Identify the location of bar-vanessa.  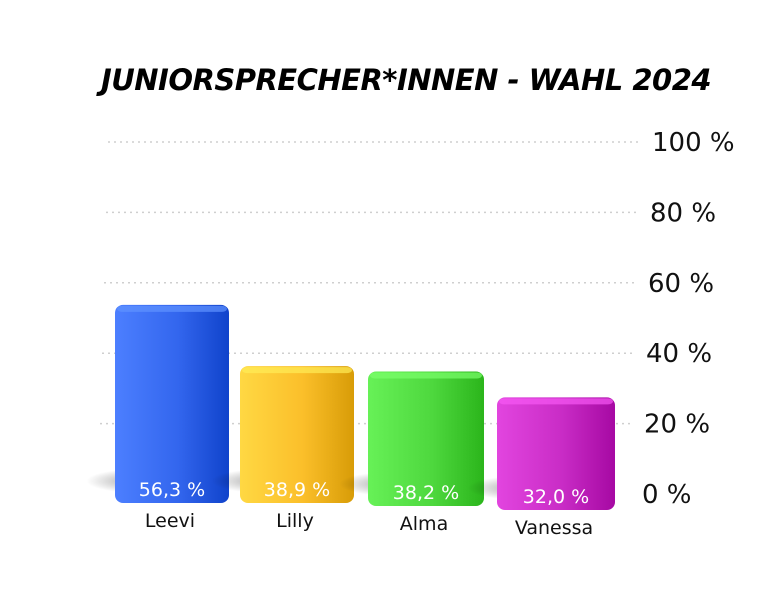
(556, 453).